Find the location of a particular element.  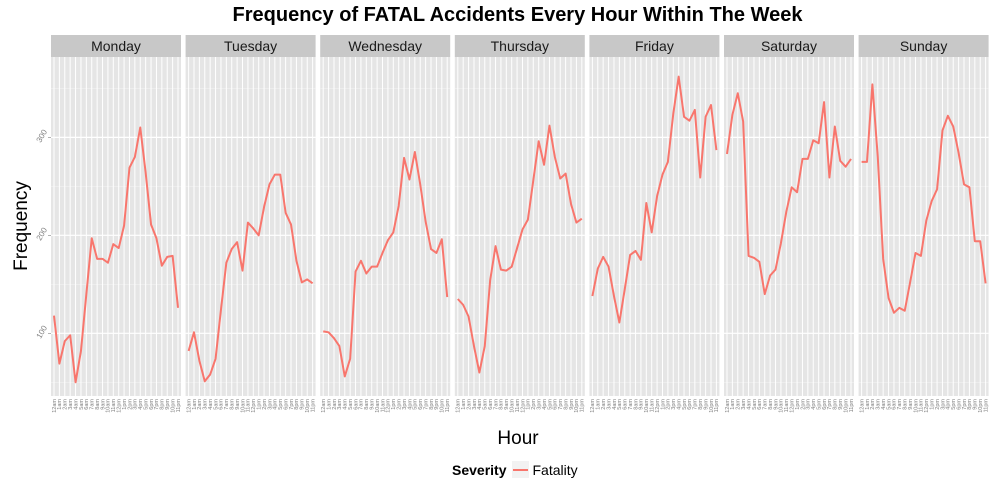

facet-strip-label: Saturday is located at coordinates (789, 46).